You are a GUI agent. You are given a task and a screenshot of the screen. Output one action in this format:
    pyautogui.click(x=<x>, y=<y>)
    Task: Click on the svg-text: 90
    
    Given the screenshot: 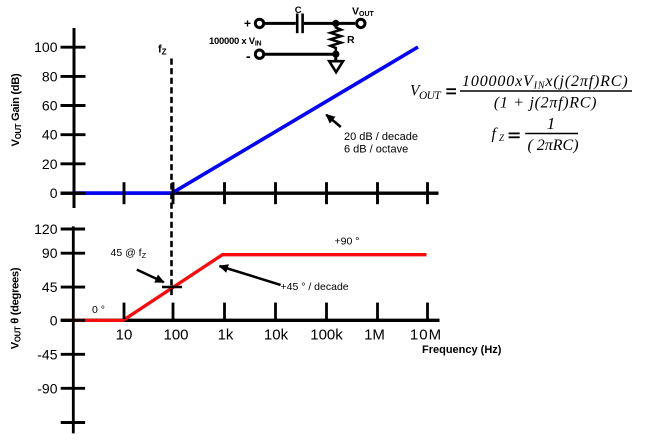 What is the action you would take?
    pyautogui.click(x=50, y=253)
    